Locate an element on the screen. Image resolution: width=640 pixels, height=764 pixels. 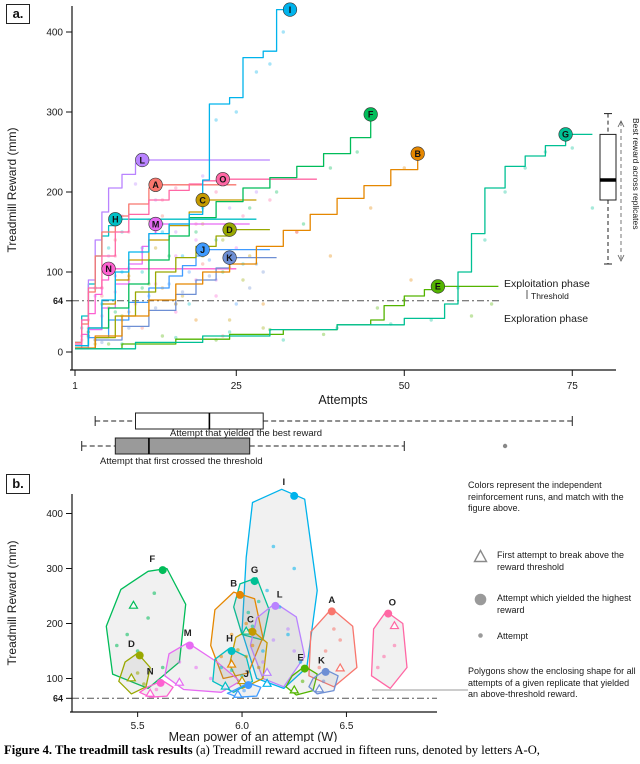
exploitation-phase-label: Exploitation phase is located at coordinates (547, 284).